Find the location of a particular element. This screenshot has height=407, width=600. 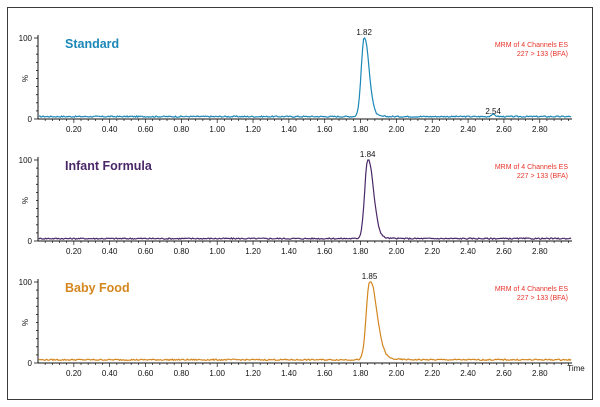

panel-title: Standard is located at coordinates (92, 44).